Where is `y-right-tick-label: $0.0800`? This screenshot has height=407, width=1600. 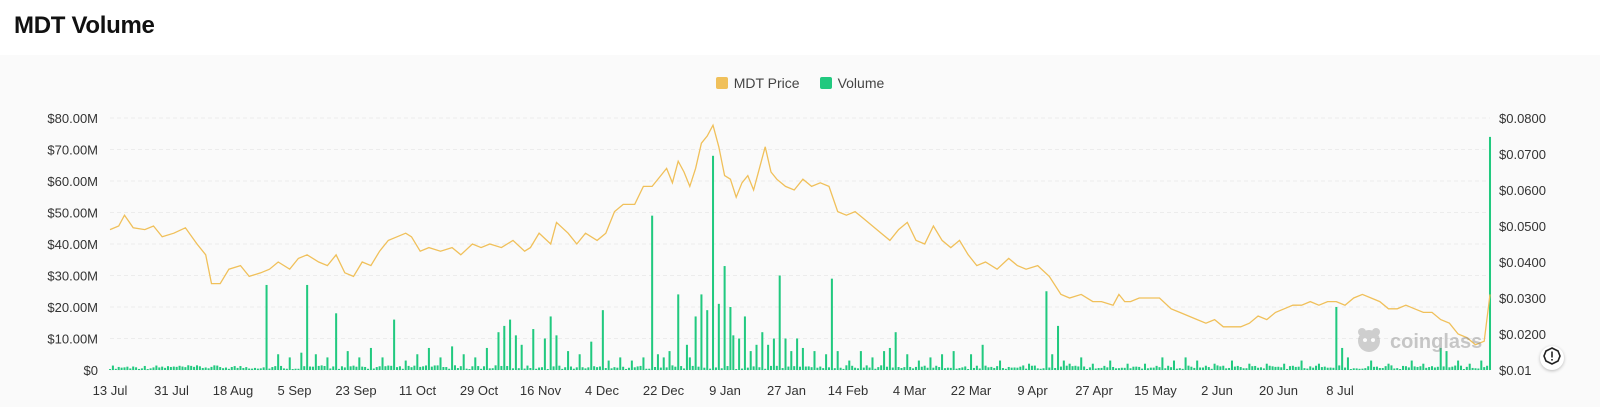 y-right-tick-label: $0.0800 is located at coordinates (1522, 118).